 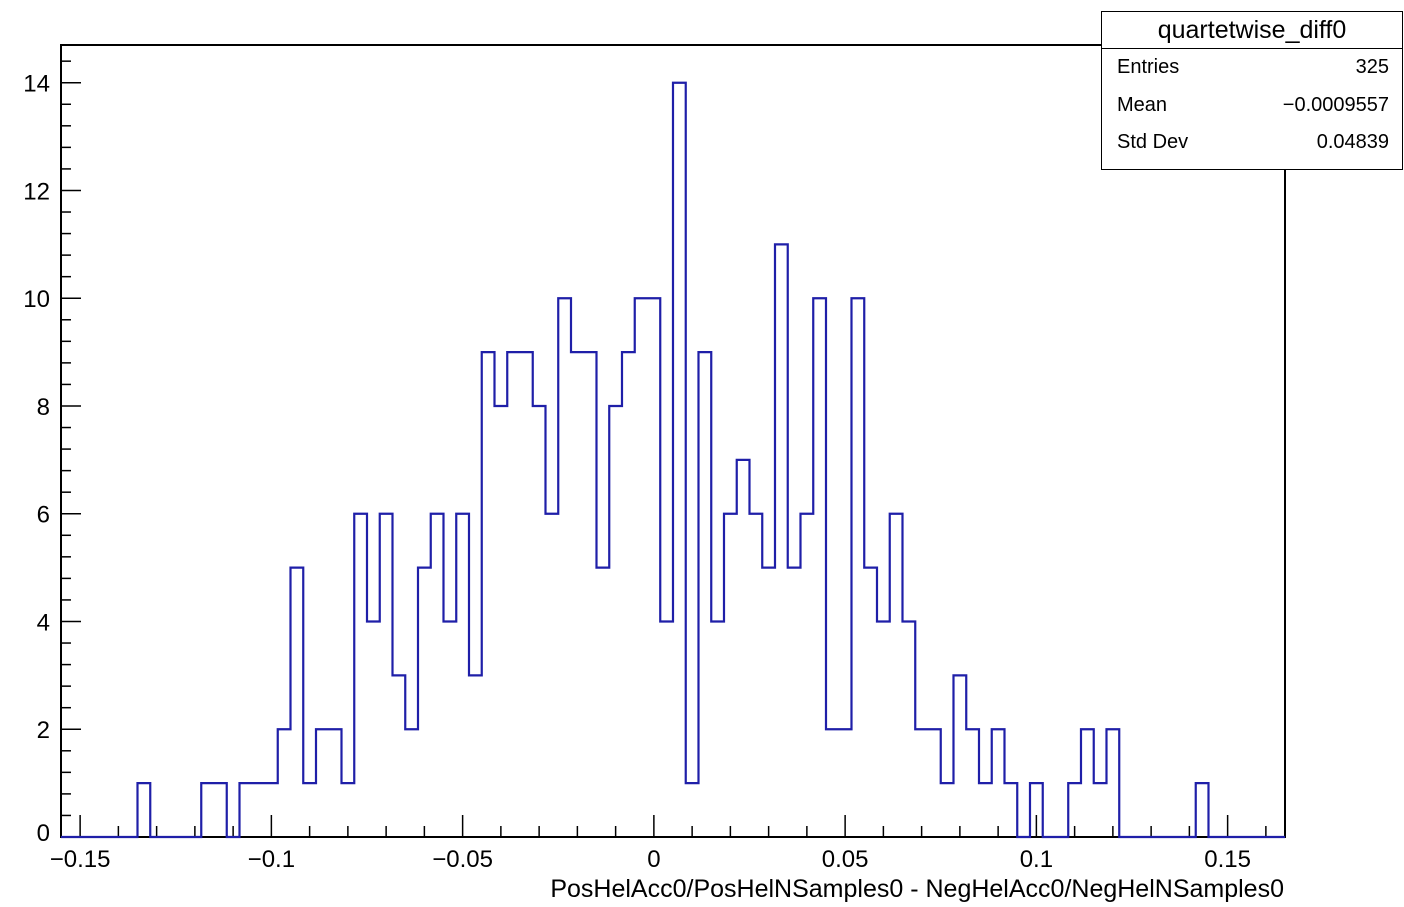 I want to click on y-tick-label: 6, so click(x=43, y=515).